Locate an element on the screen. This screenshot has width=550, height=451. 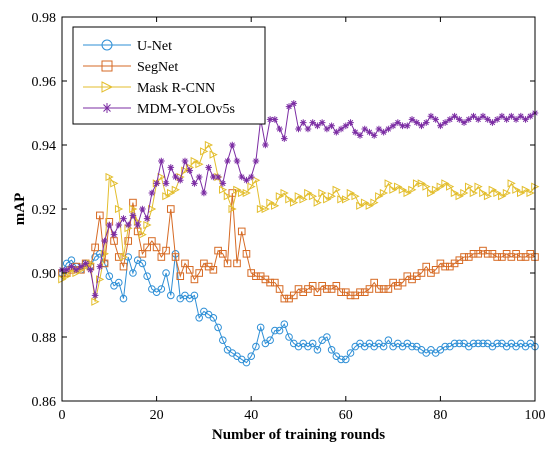
y-tick-label: 0.98 is located at coordinates (44, 18).